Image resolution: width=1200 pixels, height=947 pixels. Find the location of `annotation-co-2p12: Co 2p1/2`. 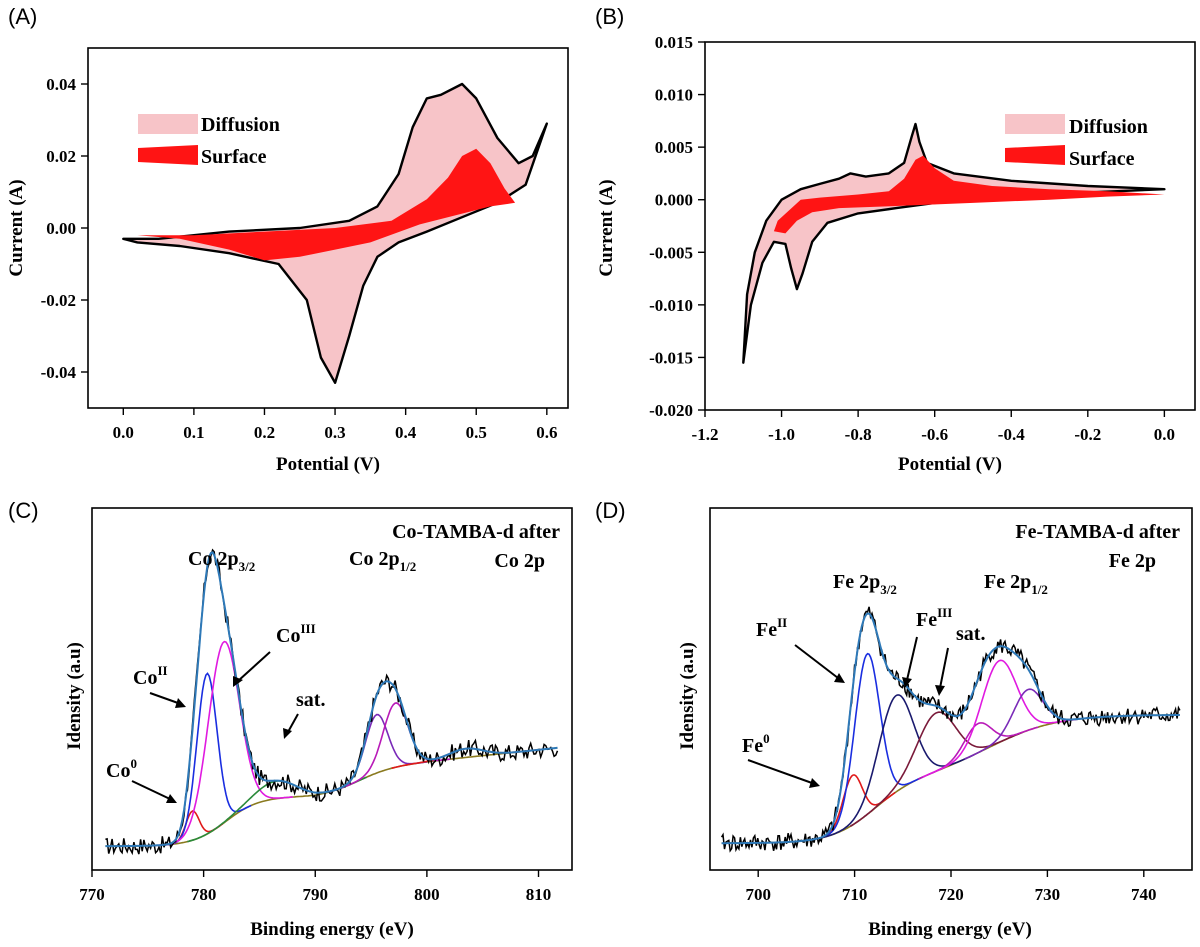

annotation-co-2p12: Co 2p1/2 is located at coordinates (382, 561).